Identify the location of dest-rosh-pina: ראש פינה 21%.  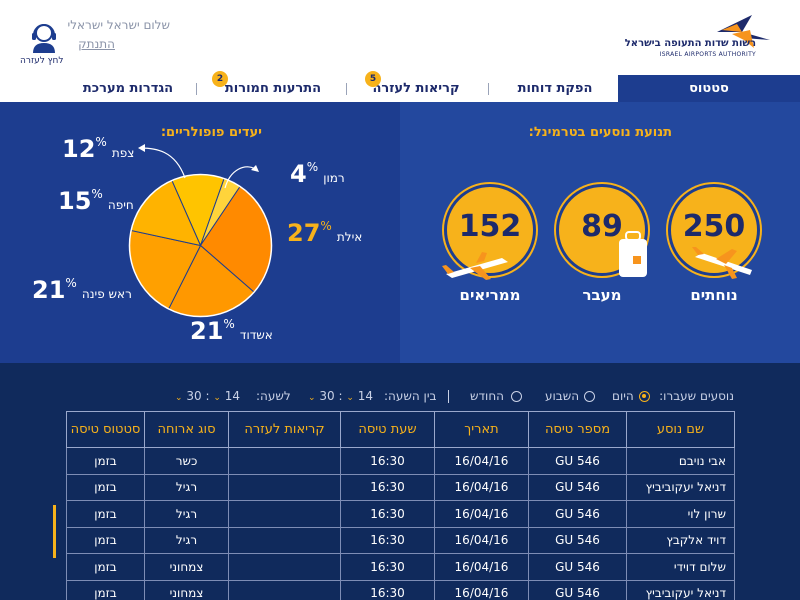
(82, 290).